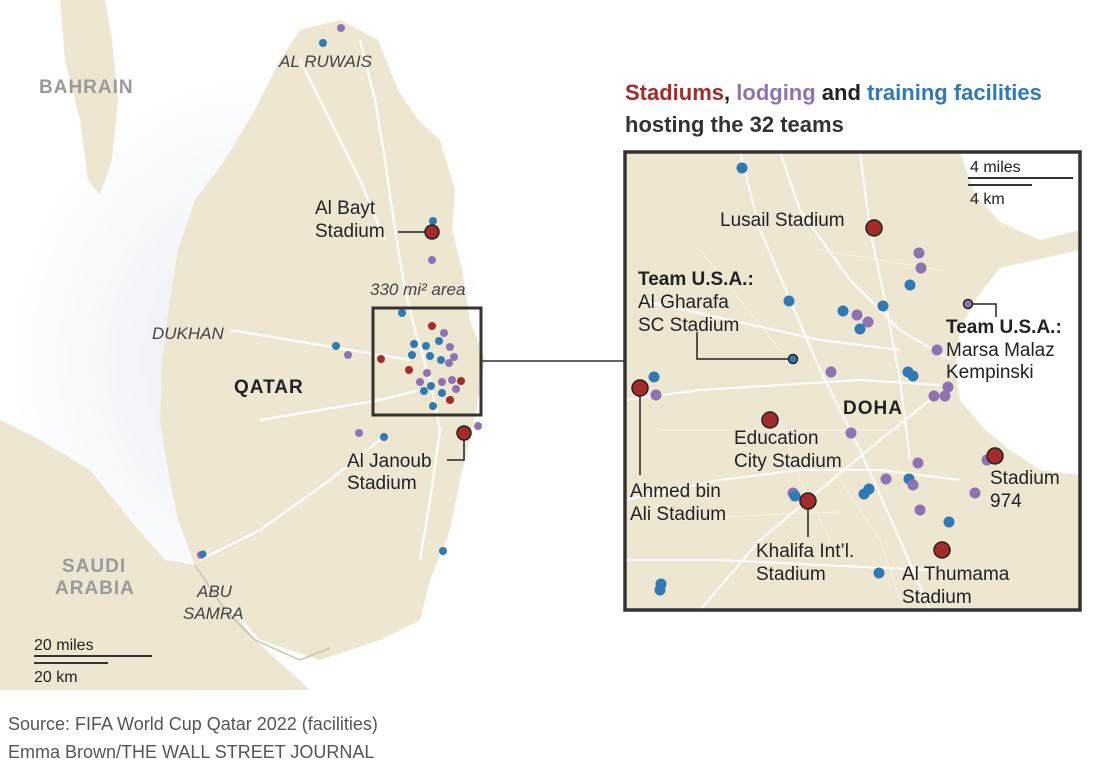 This screenshot has height=776, width=1104. Describe the element at coordinates (345, 208) in the screenshot. I see `al-bayt-label-line1: Al Bayt` at that location.